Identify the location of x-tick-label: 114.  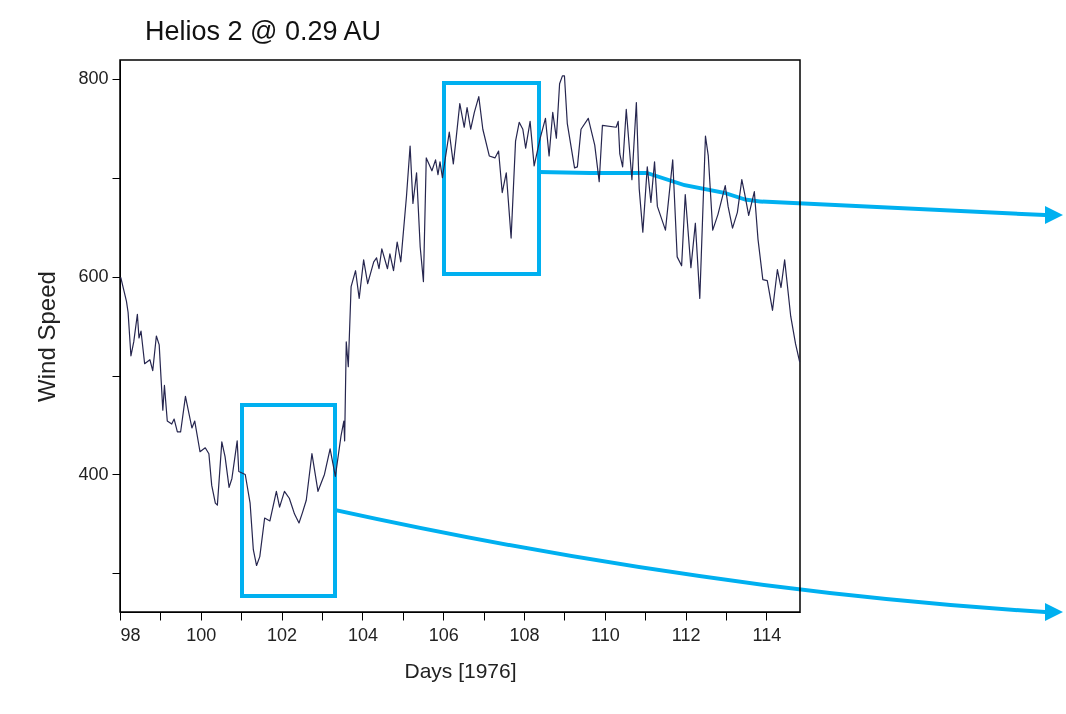
(767, 634).